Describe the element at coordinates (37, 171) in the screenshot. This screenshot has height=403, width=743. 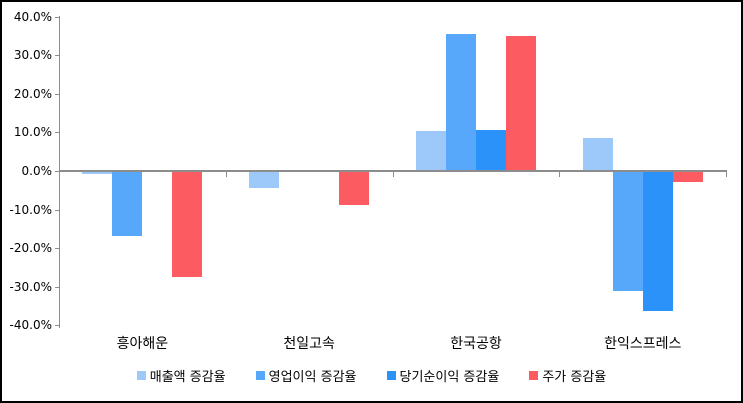
I see `y-tick-label: 0.0%` at that location.